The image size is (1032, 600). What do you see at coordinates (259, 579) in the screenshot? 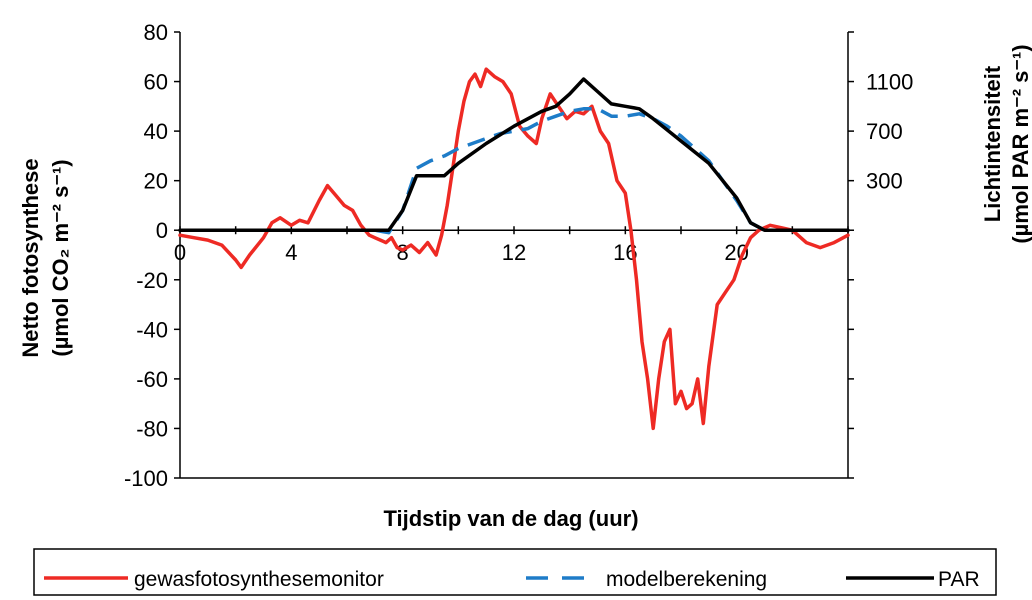
I see `legend-label-gewasfotosynthesemonitor: gewasfotosynthesemonitor` at bounding box center [259, 579].